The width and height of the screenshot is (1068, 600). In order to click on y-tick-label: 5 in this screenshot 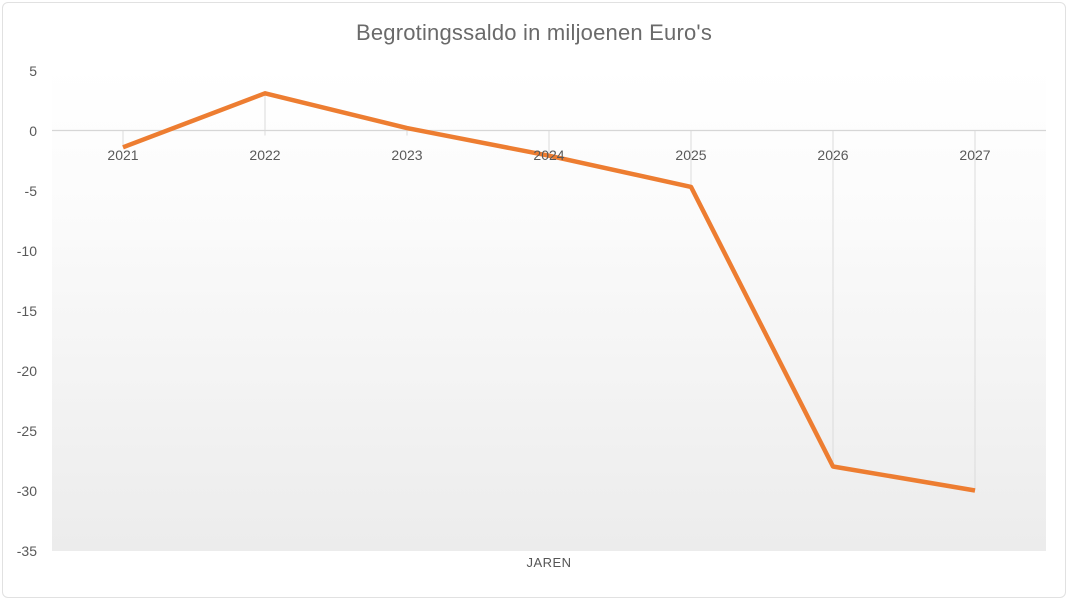, I will do `click(33, 70)`.